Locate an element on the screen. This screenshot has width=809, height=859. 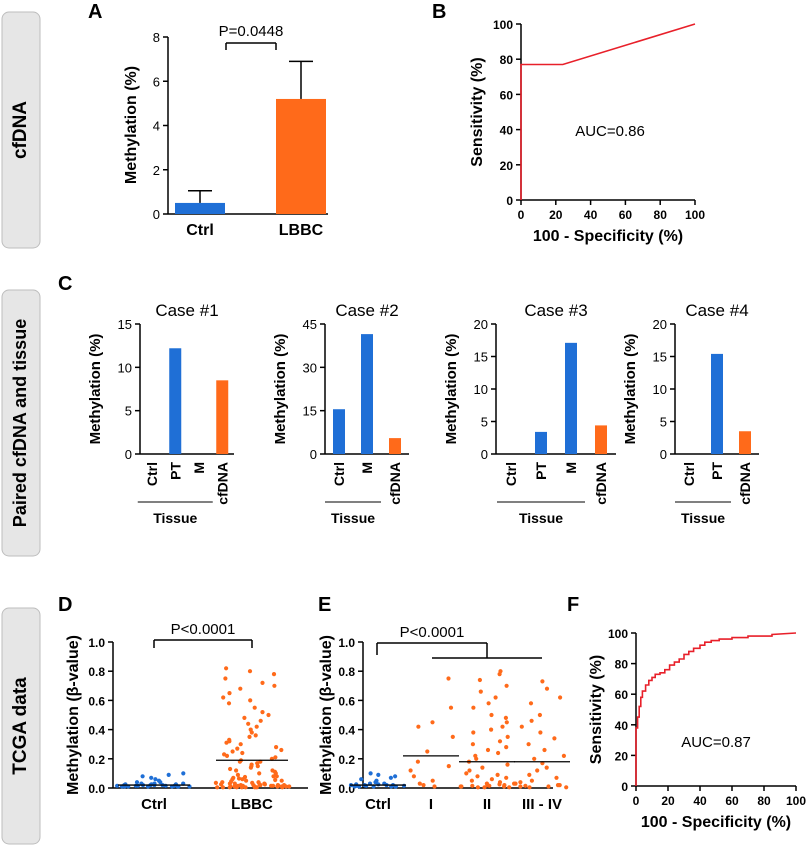
y-tick-label: 5 is located at coordinates (663, 422).